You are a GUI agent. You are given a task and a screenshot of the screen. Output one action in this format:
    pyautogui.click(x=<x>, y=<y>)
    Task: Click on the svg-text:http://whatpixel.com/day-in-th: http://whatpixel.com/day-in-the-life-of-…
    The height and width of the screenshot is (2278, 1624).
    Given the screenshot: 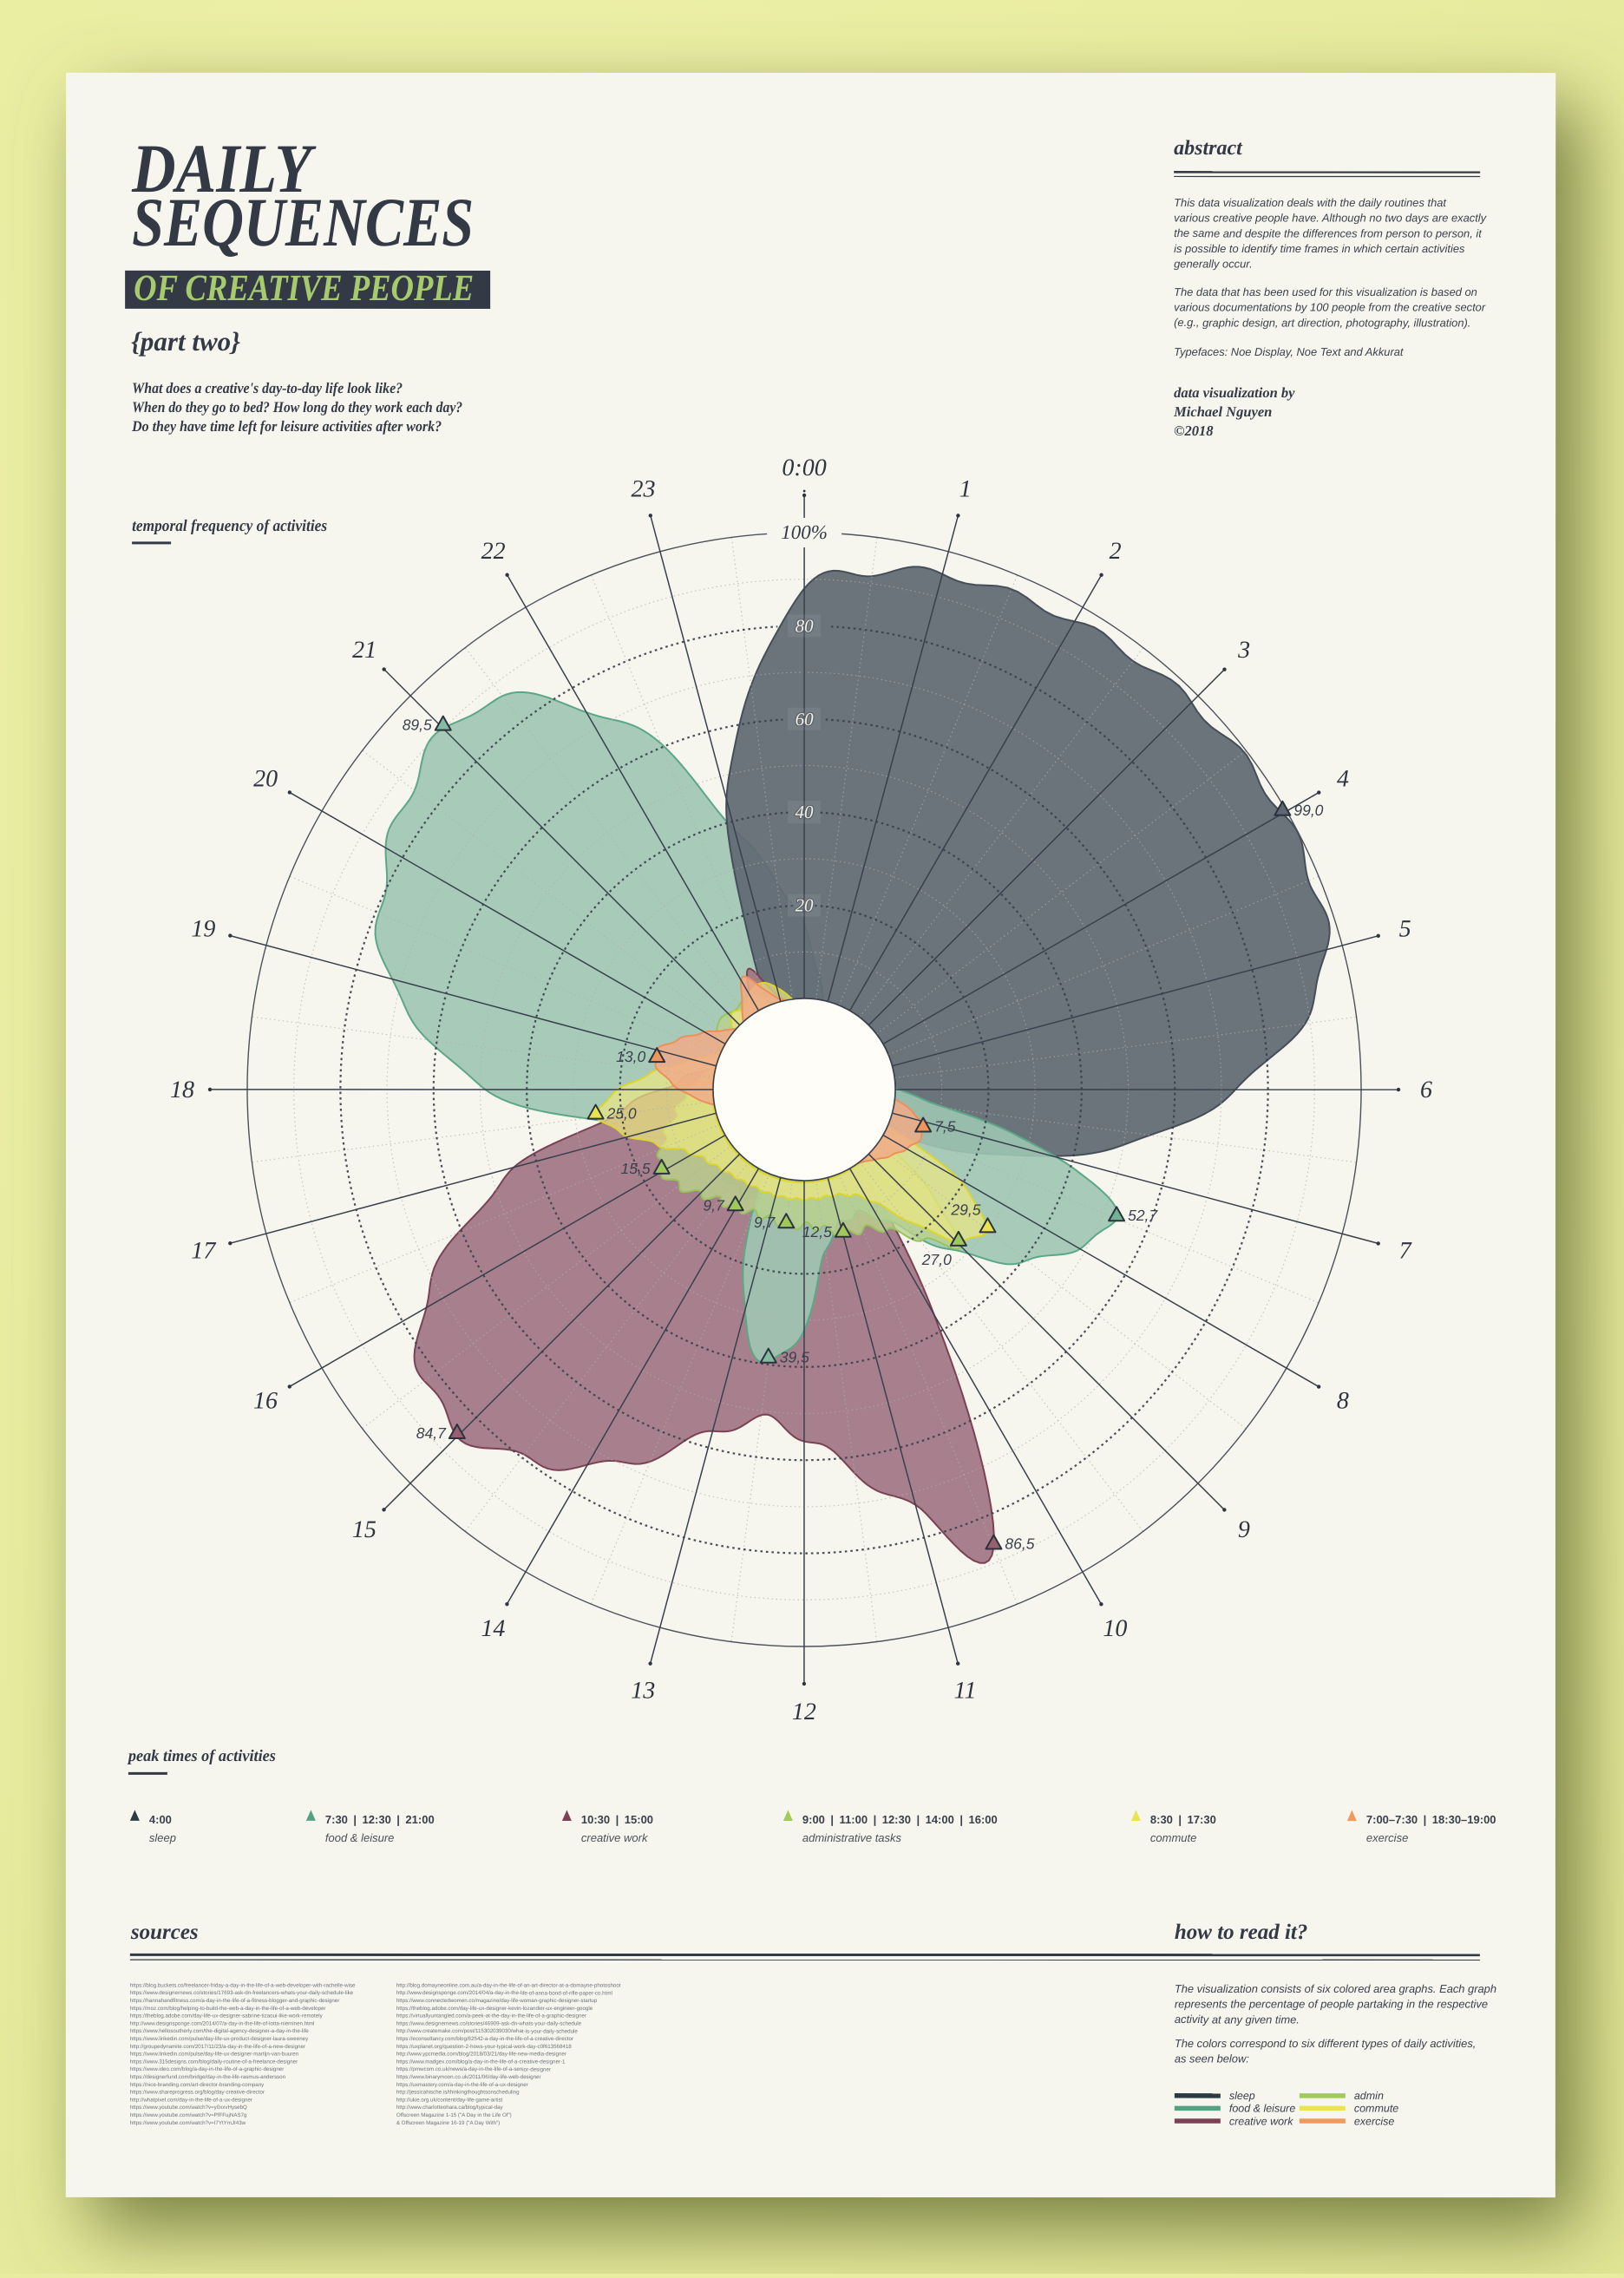 What is the action you would take?
    pyautogui.click(x=191, y=2100)
    